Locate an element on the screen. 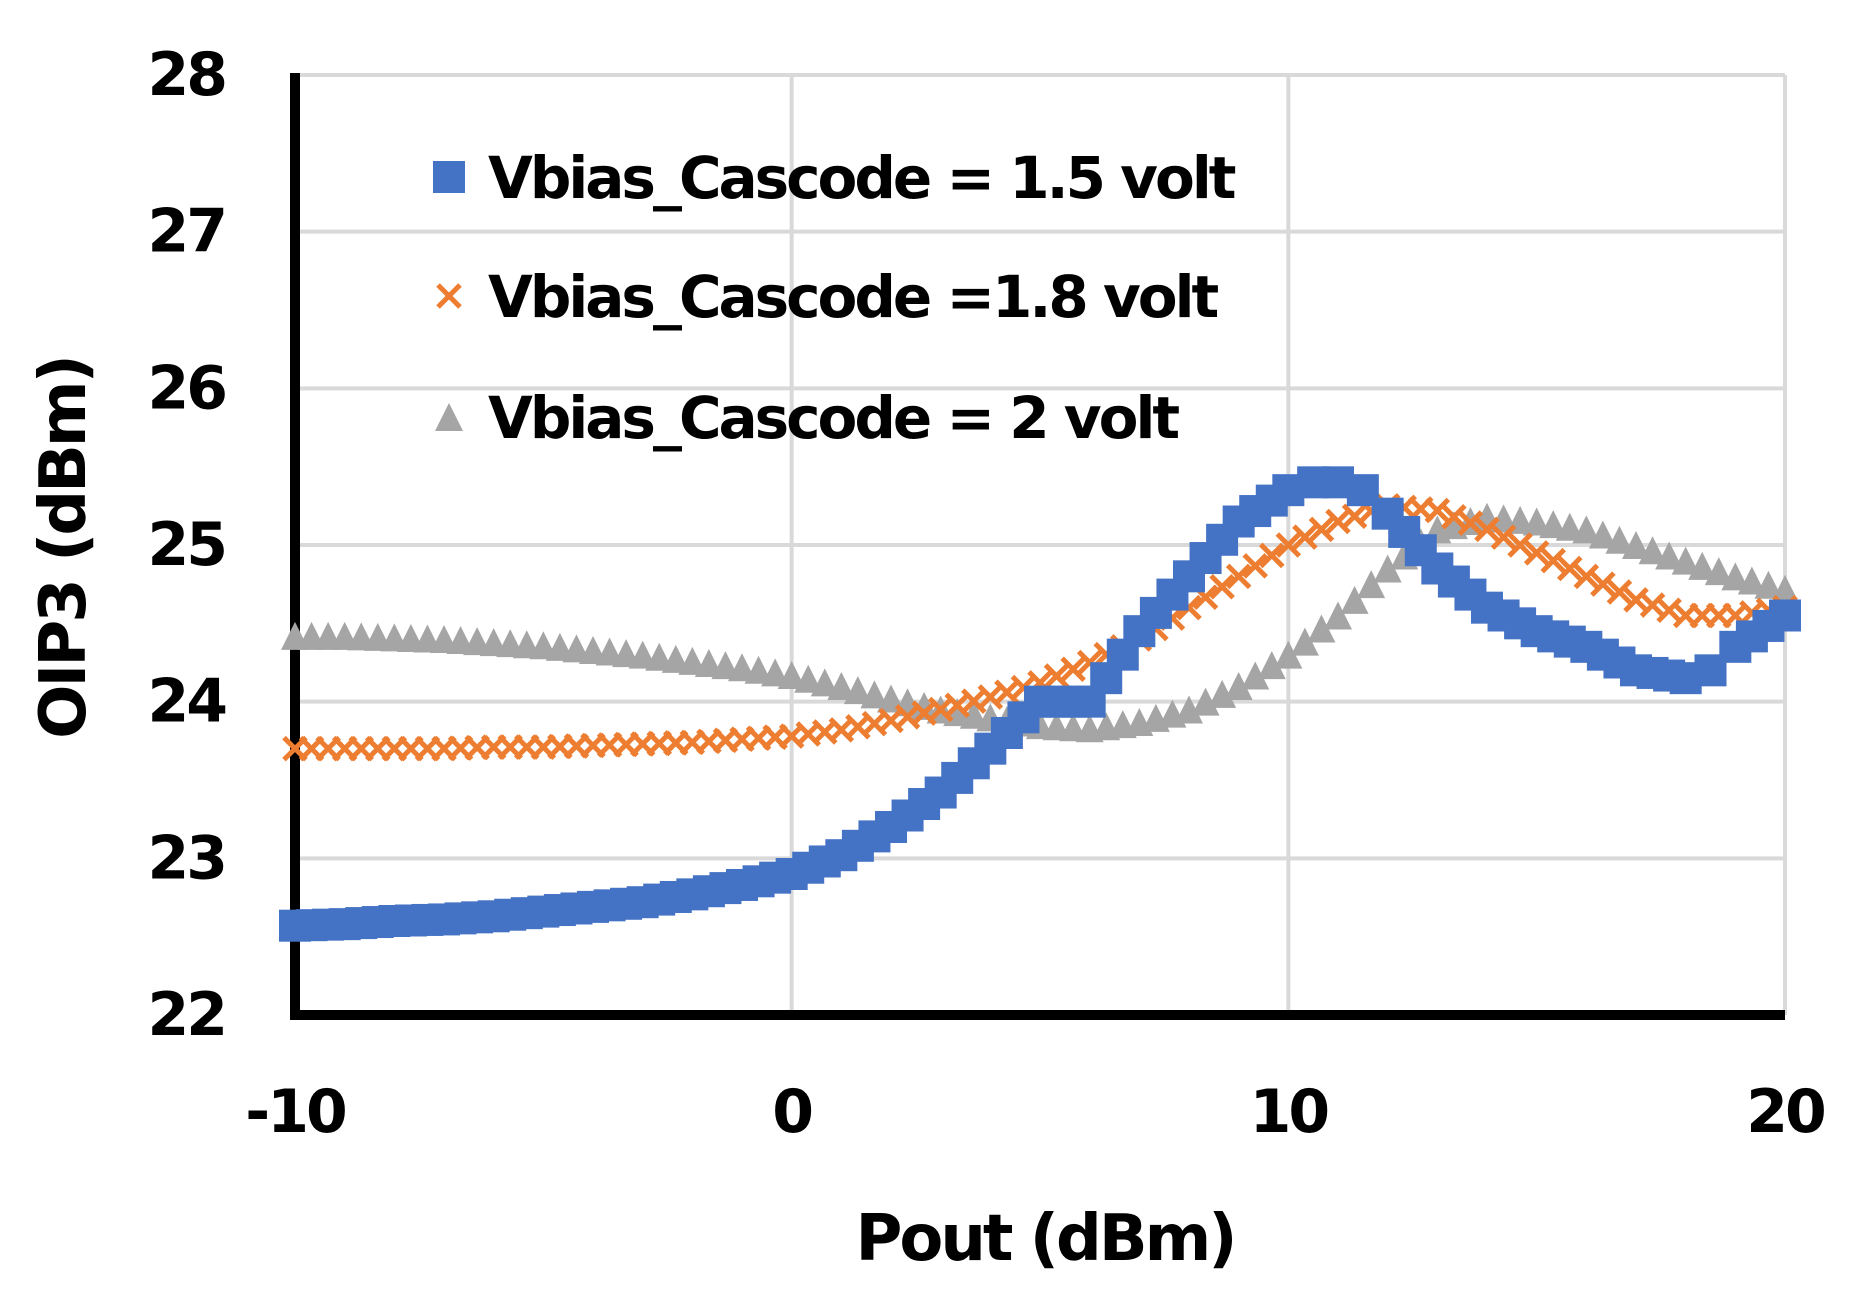  x-tick-label: 20 is located at coordinates (1785, 1112).